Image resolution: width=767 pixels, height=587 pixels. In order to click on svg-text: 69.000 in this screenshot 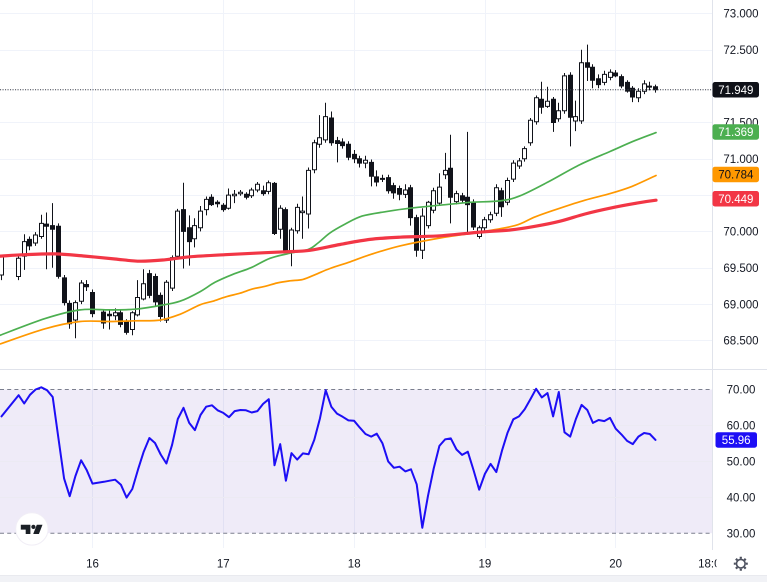, I will do `click(740, 305)`.